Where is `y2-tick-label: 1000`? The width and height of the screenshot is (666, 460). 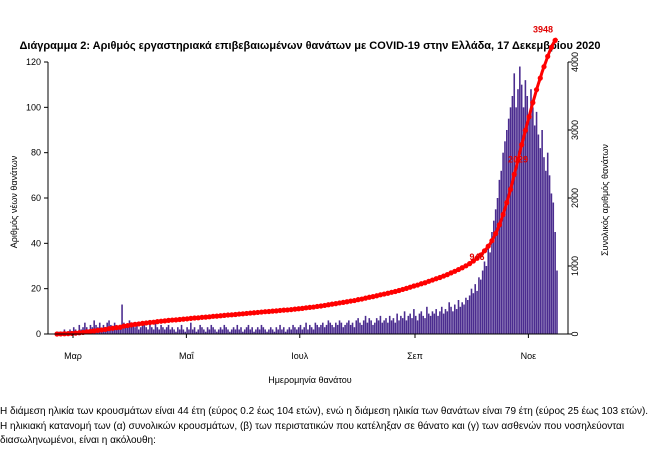 y2-tick-label: 1000 is located at coordinates (575, 266).